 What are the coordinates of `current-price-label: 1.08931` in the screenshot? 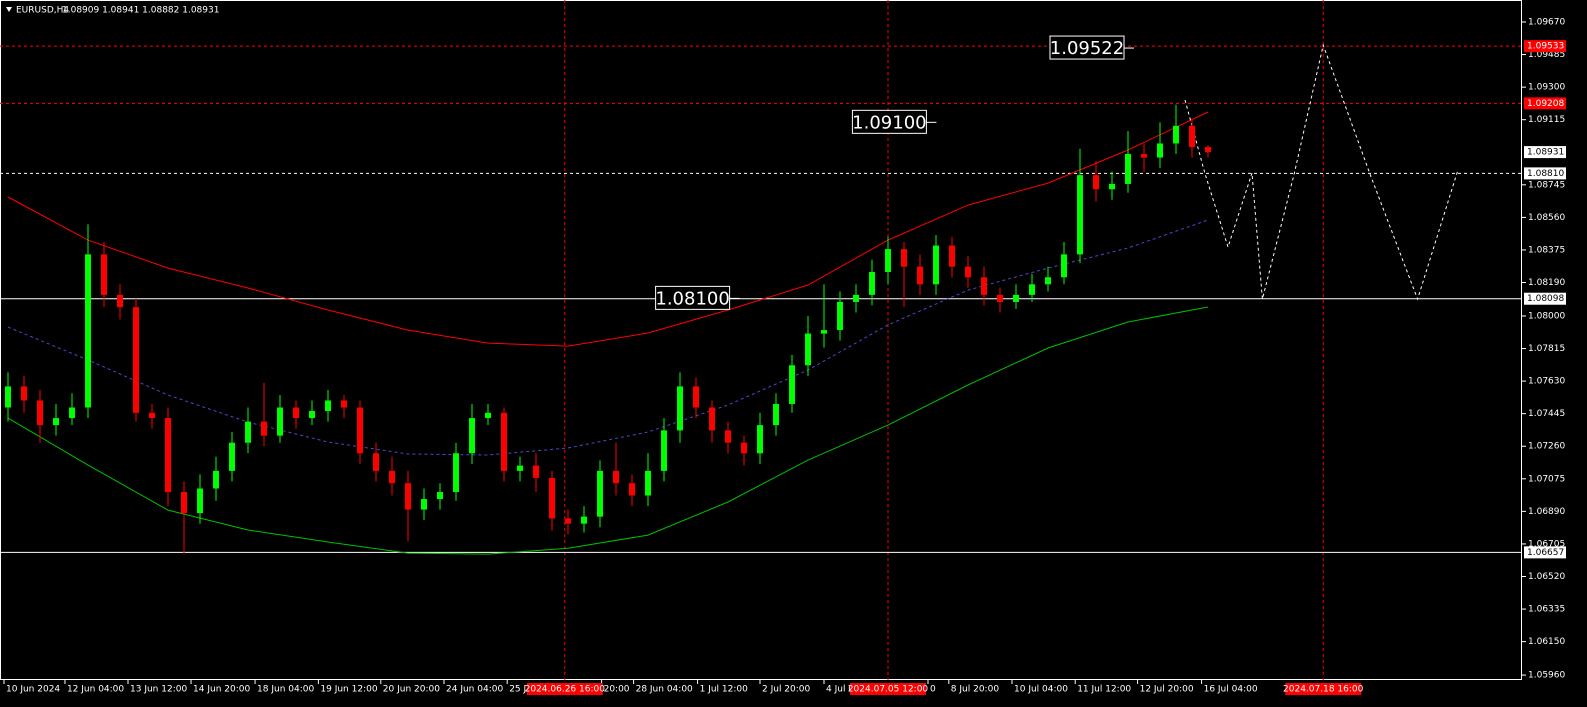 It's located at (1545, 153).